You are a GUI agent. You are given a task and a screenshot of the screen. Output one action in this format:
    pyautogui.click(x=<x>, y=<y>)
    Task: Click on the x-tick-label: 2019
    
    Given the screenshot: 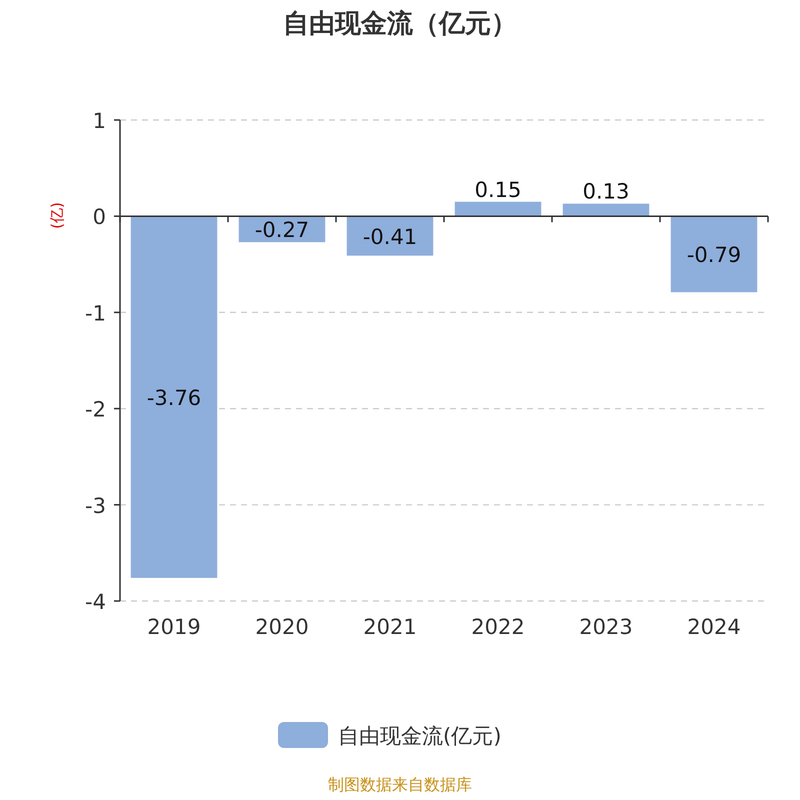 What is the action you would take?
    pyautogui.click(x=174, y=627)
    